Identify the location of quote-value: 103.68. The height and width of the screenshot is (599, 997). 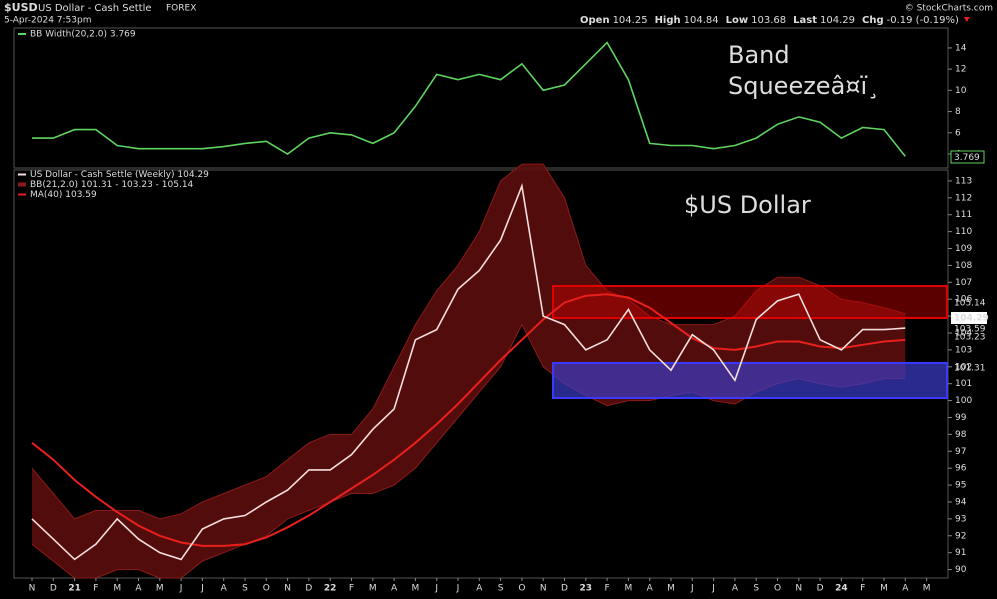
(768, 20).